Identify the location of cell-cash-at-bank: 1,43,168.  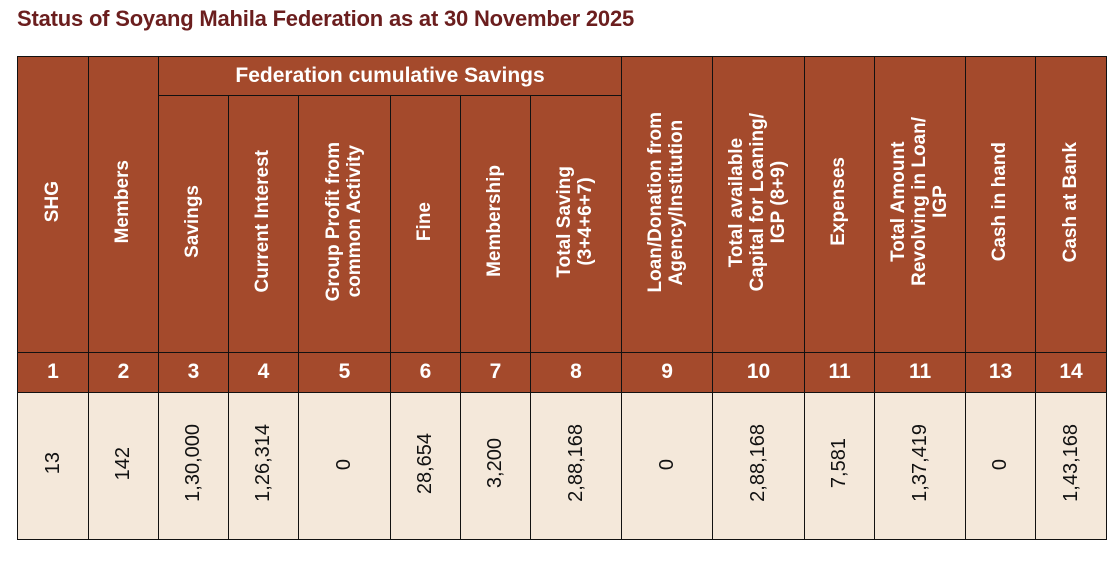
(1071, 466).